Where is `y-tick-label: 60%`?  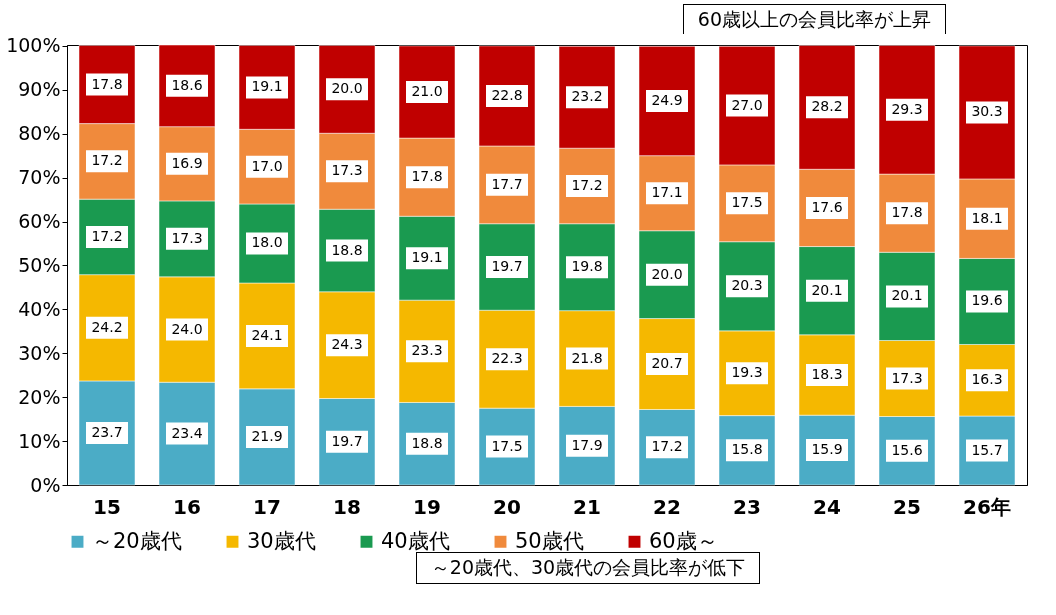
y-tick-label: 60% is located at coordinates (39, 221).